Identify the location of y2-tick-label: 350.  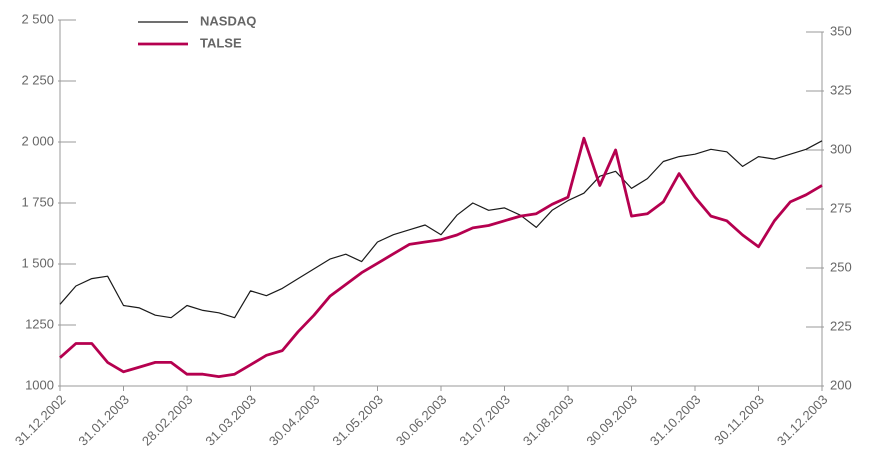
(841, 30).